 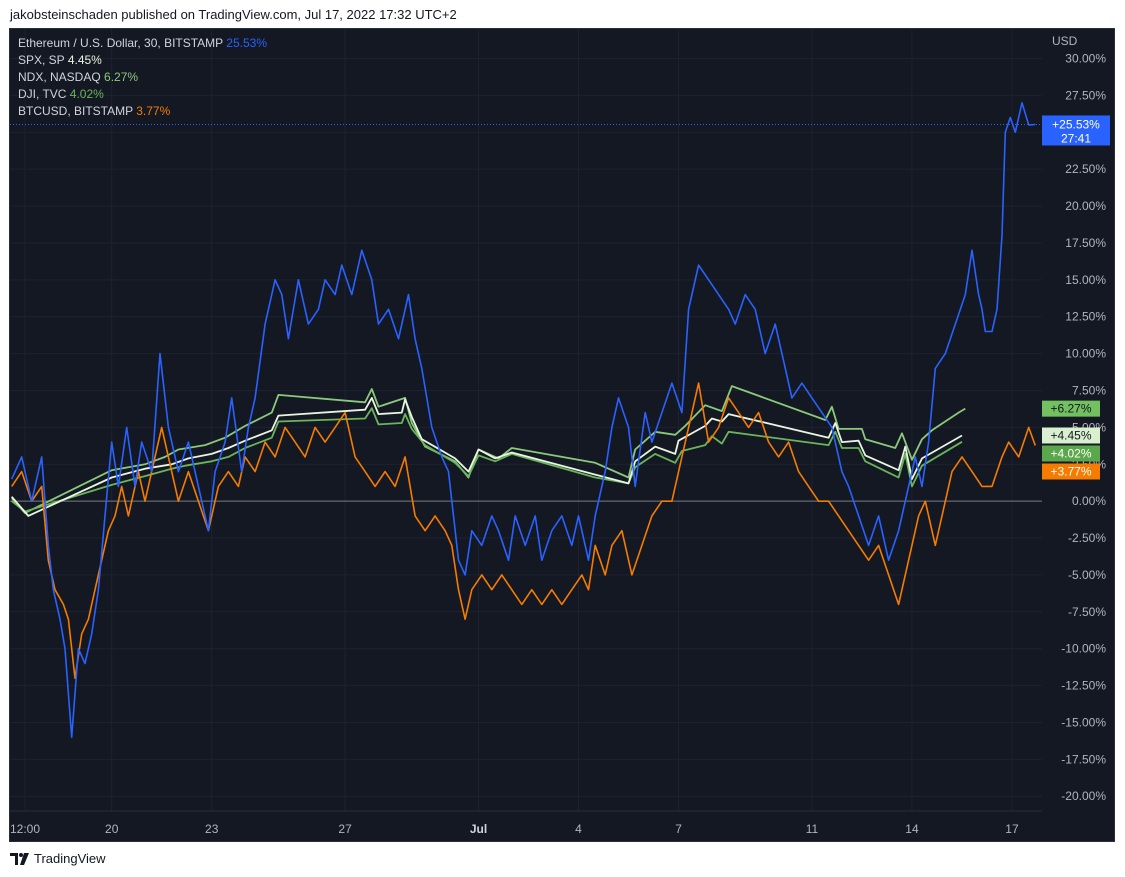 I want to click on legend-item-ndx: NDX, NASDAQ 6.27%, so click(x=78, y=77).